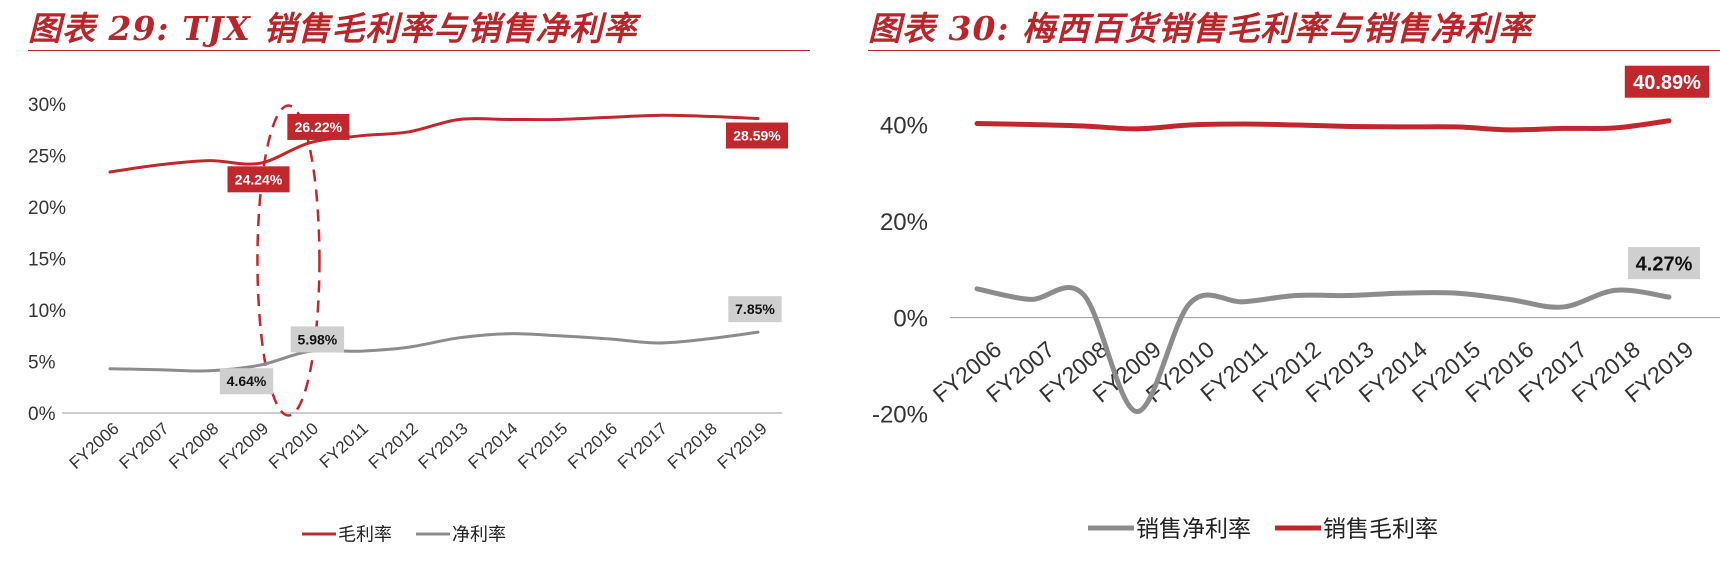  What do you see at coordinates (243, 446) in the screenshot?
I see `x-tick-label: FY2009` at bounding box center [243, 446].